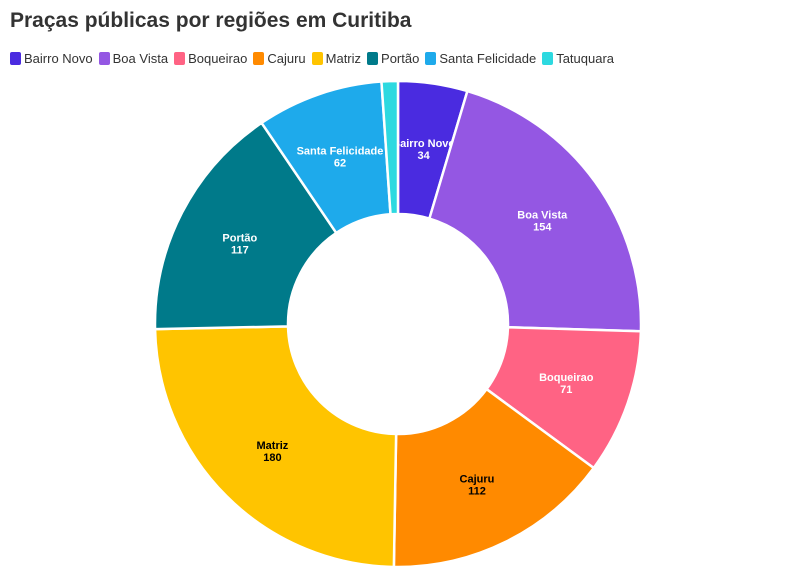 This screenshot has width=796, height=575. I want to click on slice-matriz, so click(275, 447).